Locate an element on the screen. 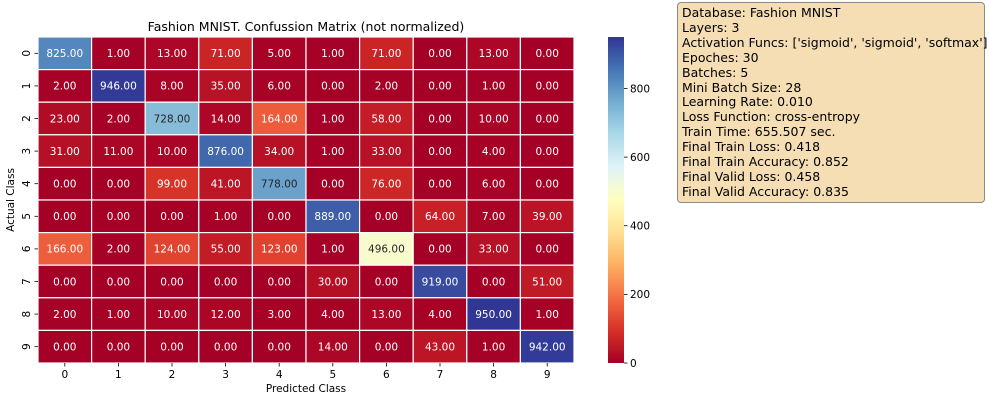  heatmap-cell-label-r9-c7: 43.00 is located at coordinates (440, 348).